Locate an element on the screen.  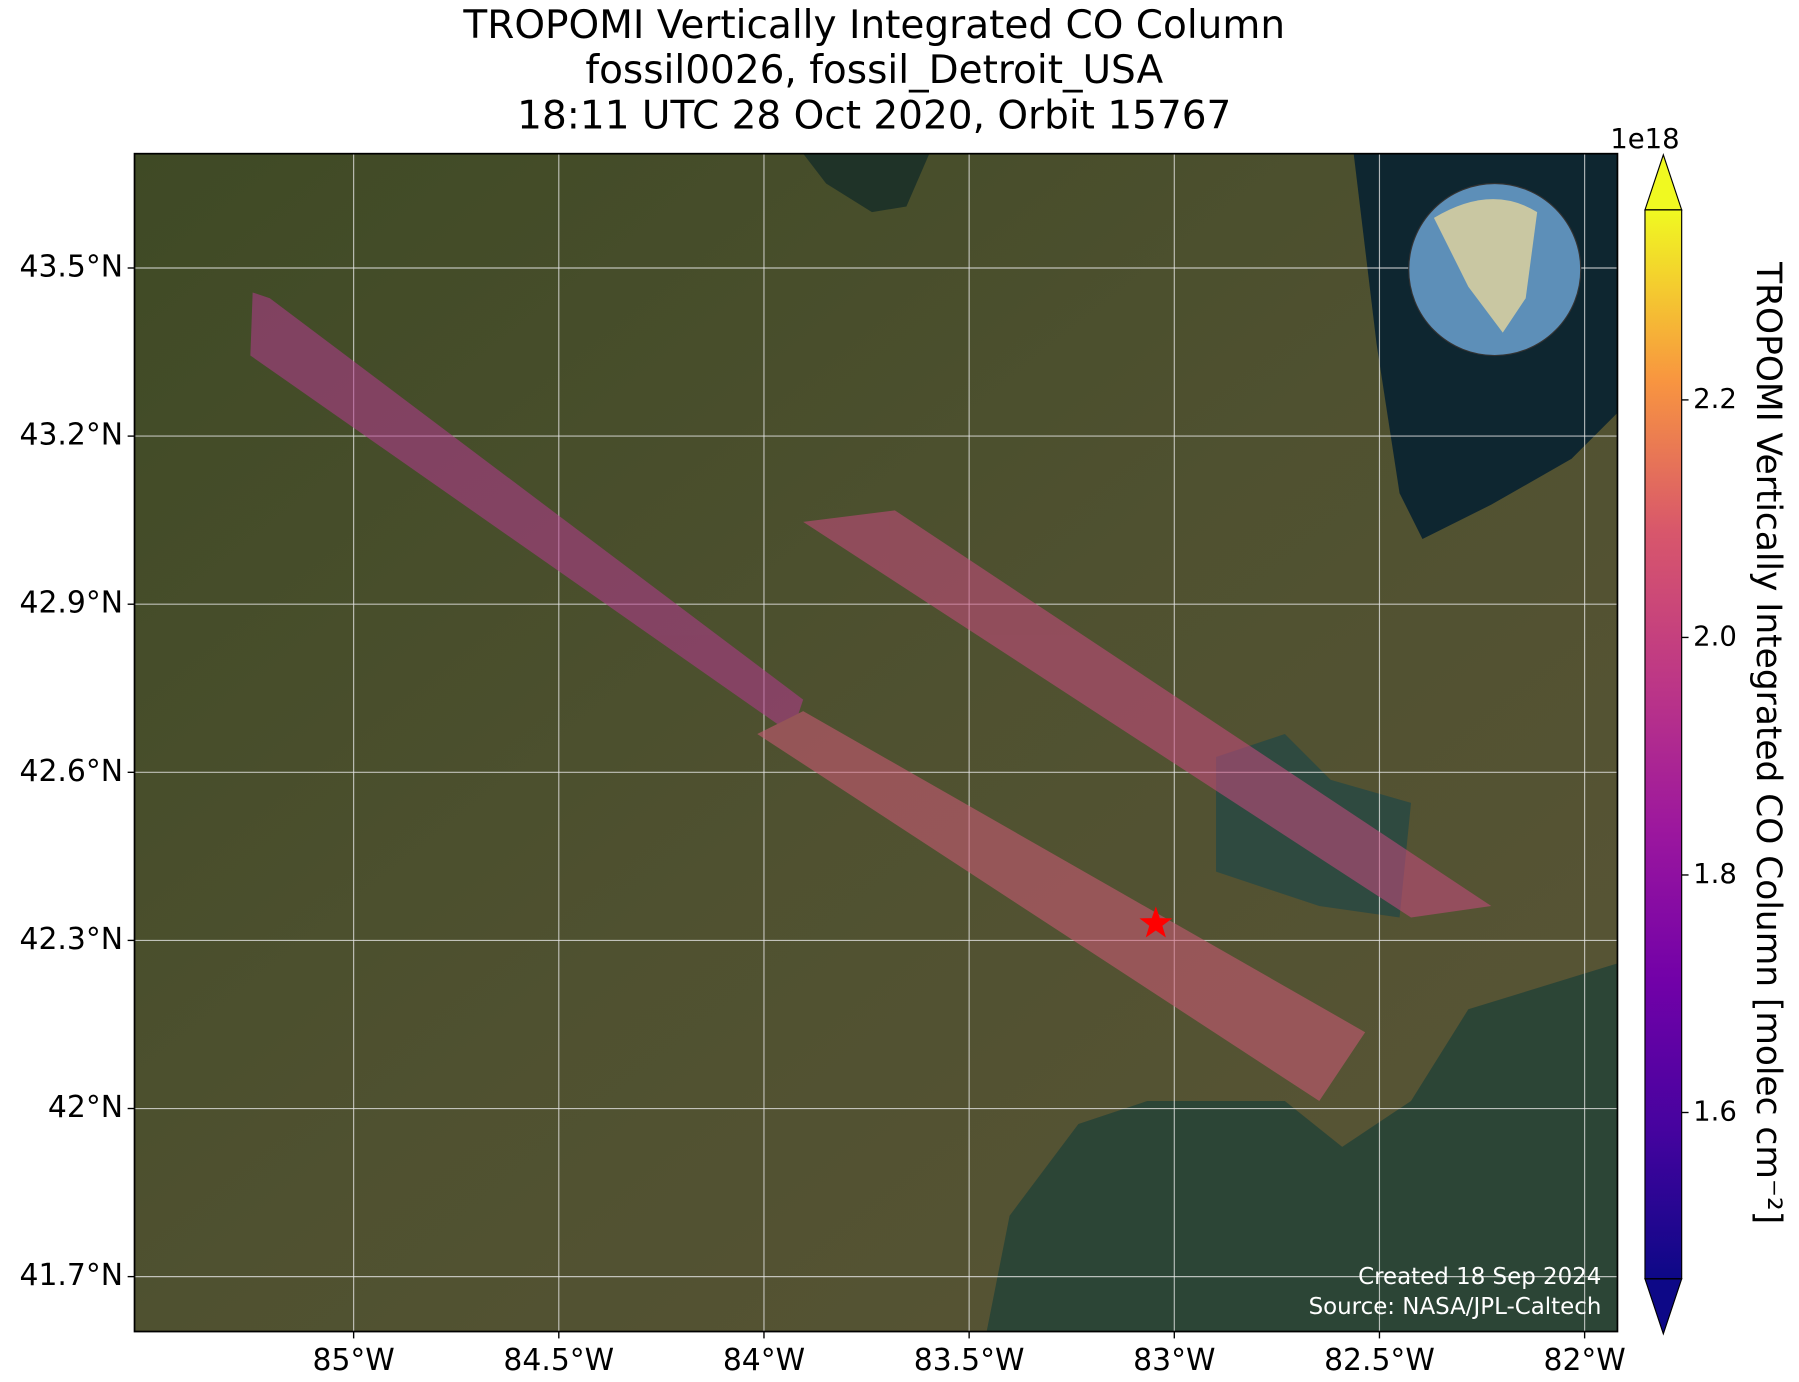
y-tick-label: 42°N is located at coordinates (85, 1107).